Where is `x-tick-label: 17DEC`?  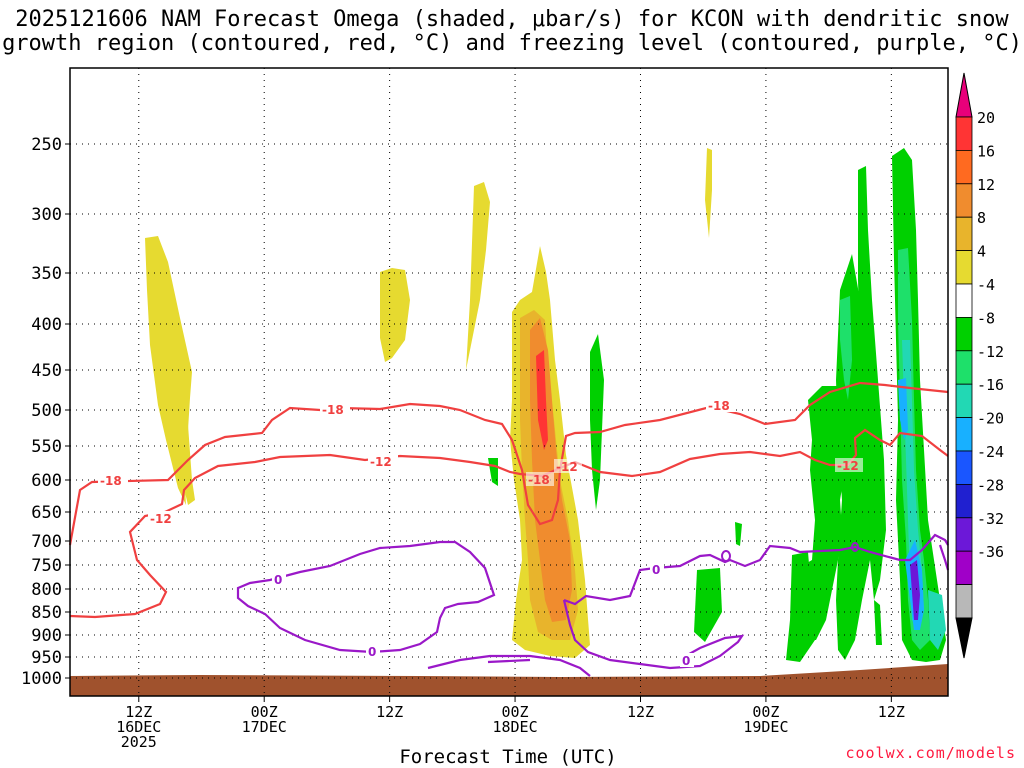
x-tick-label: 17DEC is located at coordinates (264, 727).